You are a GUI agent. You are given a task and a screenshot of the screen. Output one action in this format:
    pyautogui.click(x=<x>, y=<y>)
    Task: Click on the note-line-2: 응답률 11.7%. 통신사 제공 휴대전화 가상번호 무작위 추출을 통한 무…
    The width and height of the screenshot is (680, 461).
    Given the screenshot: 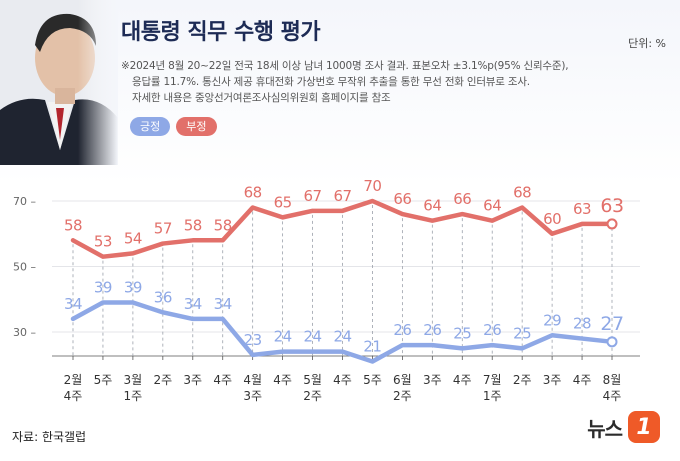 What is the action you would take?
    pyautogui.click(x=331, y=82)
    